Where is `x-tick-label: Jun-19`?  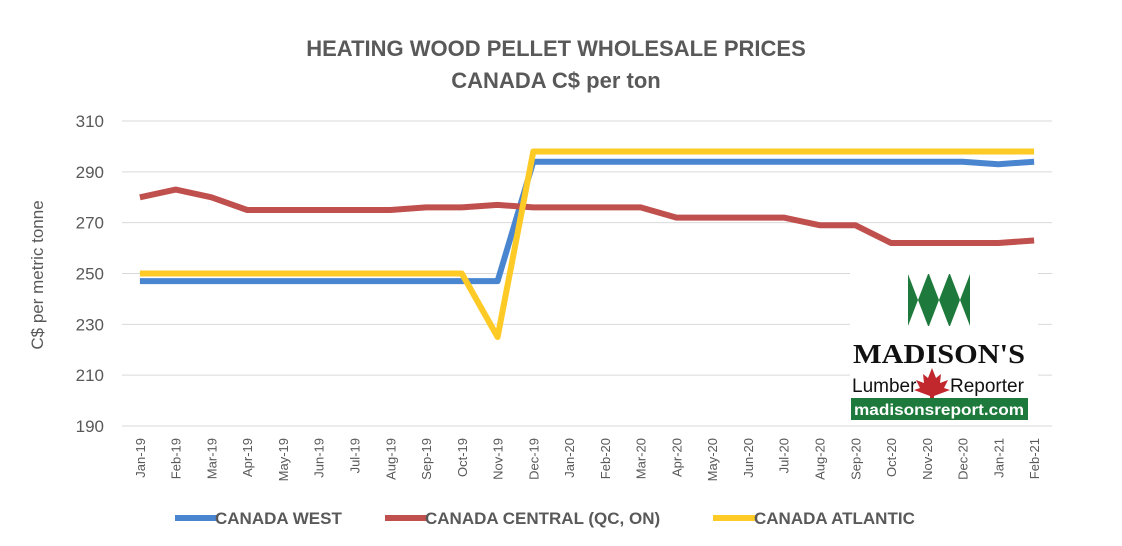 x-tick-label: Jun-19 is located at coordinates (319, 458).